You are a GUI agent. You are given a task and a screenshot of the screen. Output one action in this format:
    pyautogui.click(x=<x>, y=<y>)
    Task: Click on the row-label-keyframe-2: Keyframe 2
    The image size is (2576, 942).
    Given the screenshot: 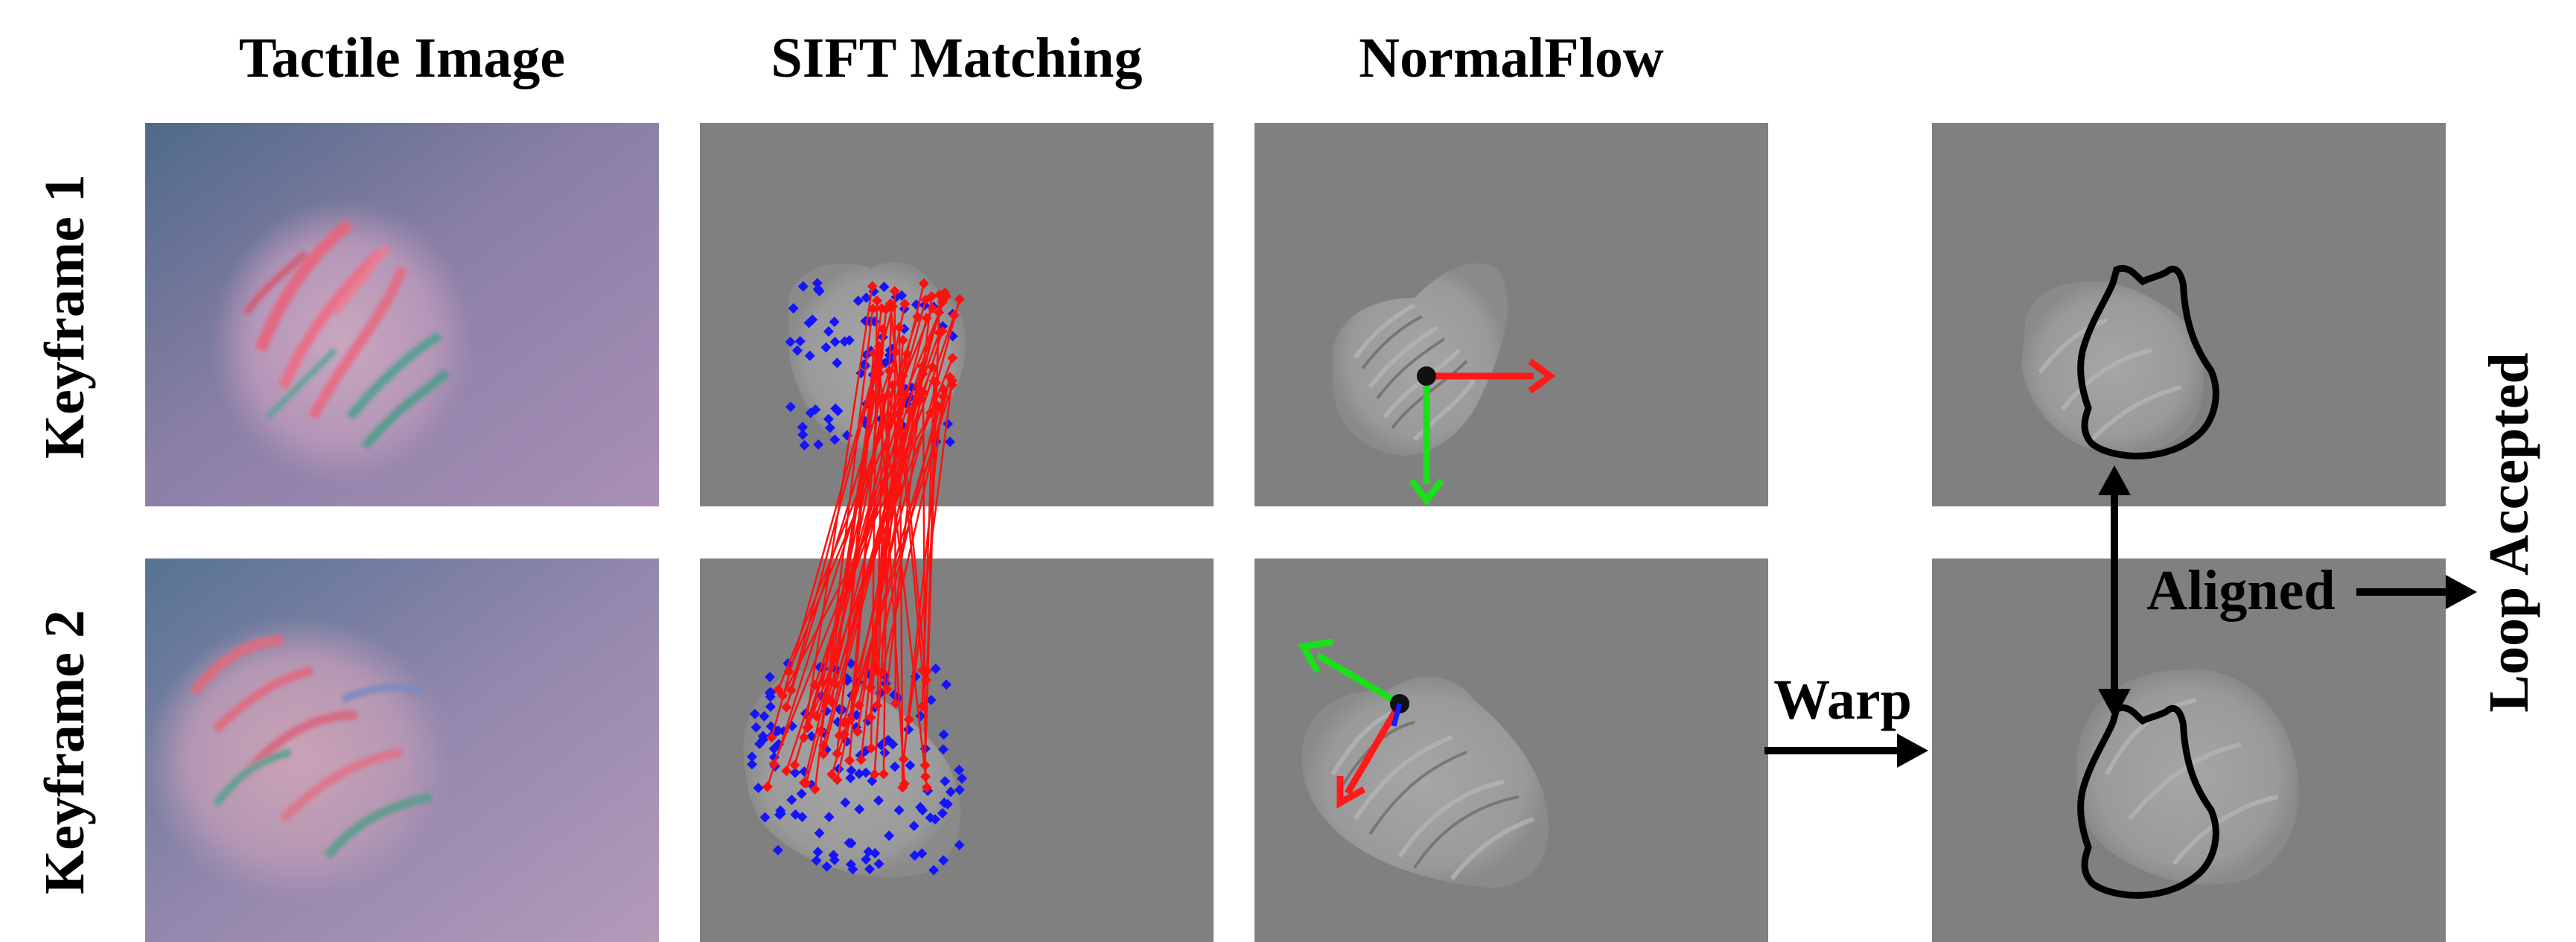 What is the action you would take?
    pyautogui.click(x=65, y=752)
    